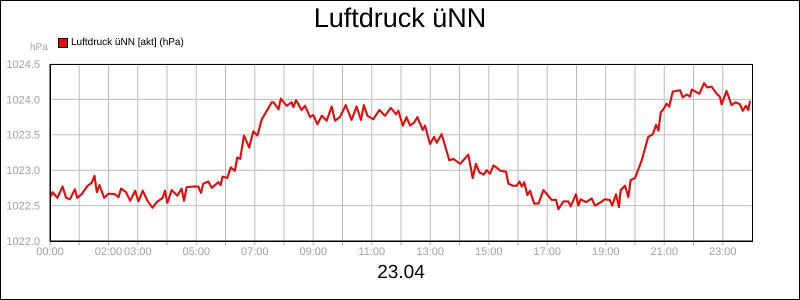 Image resolution: width=800 pixels, height=300 pixels. Describe the element at coordinates (401, 273) in the screenshot. I see `x-axis-title: 23.04` at that location.